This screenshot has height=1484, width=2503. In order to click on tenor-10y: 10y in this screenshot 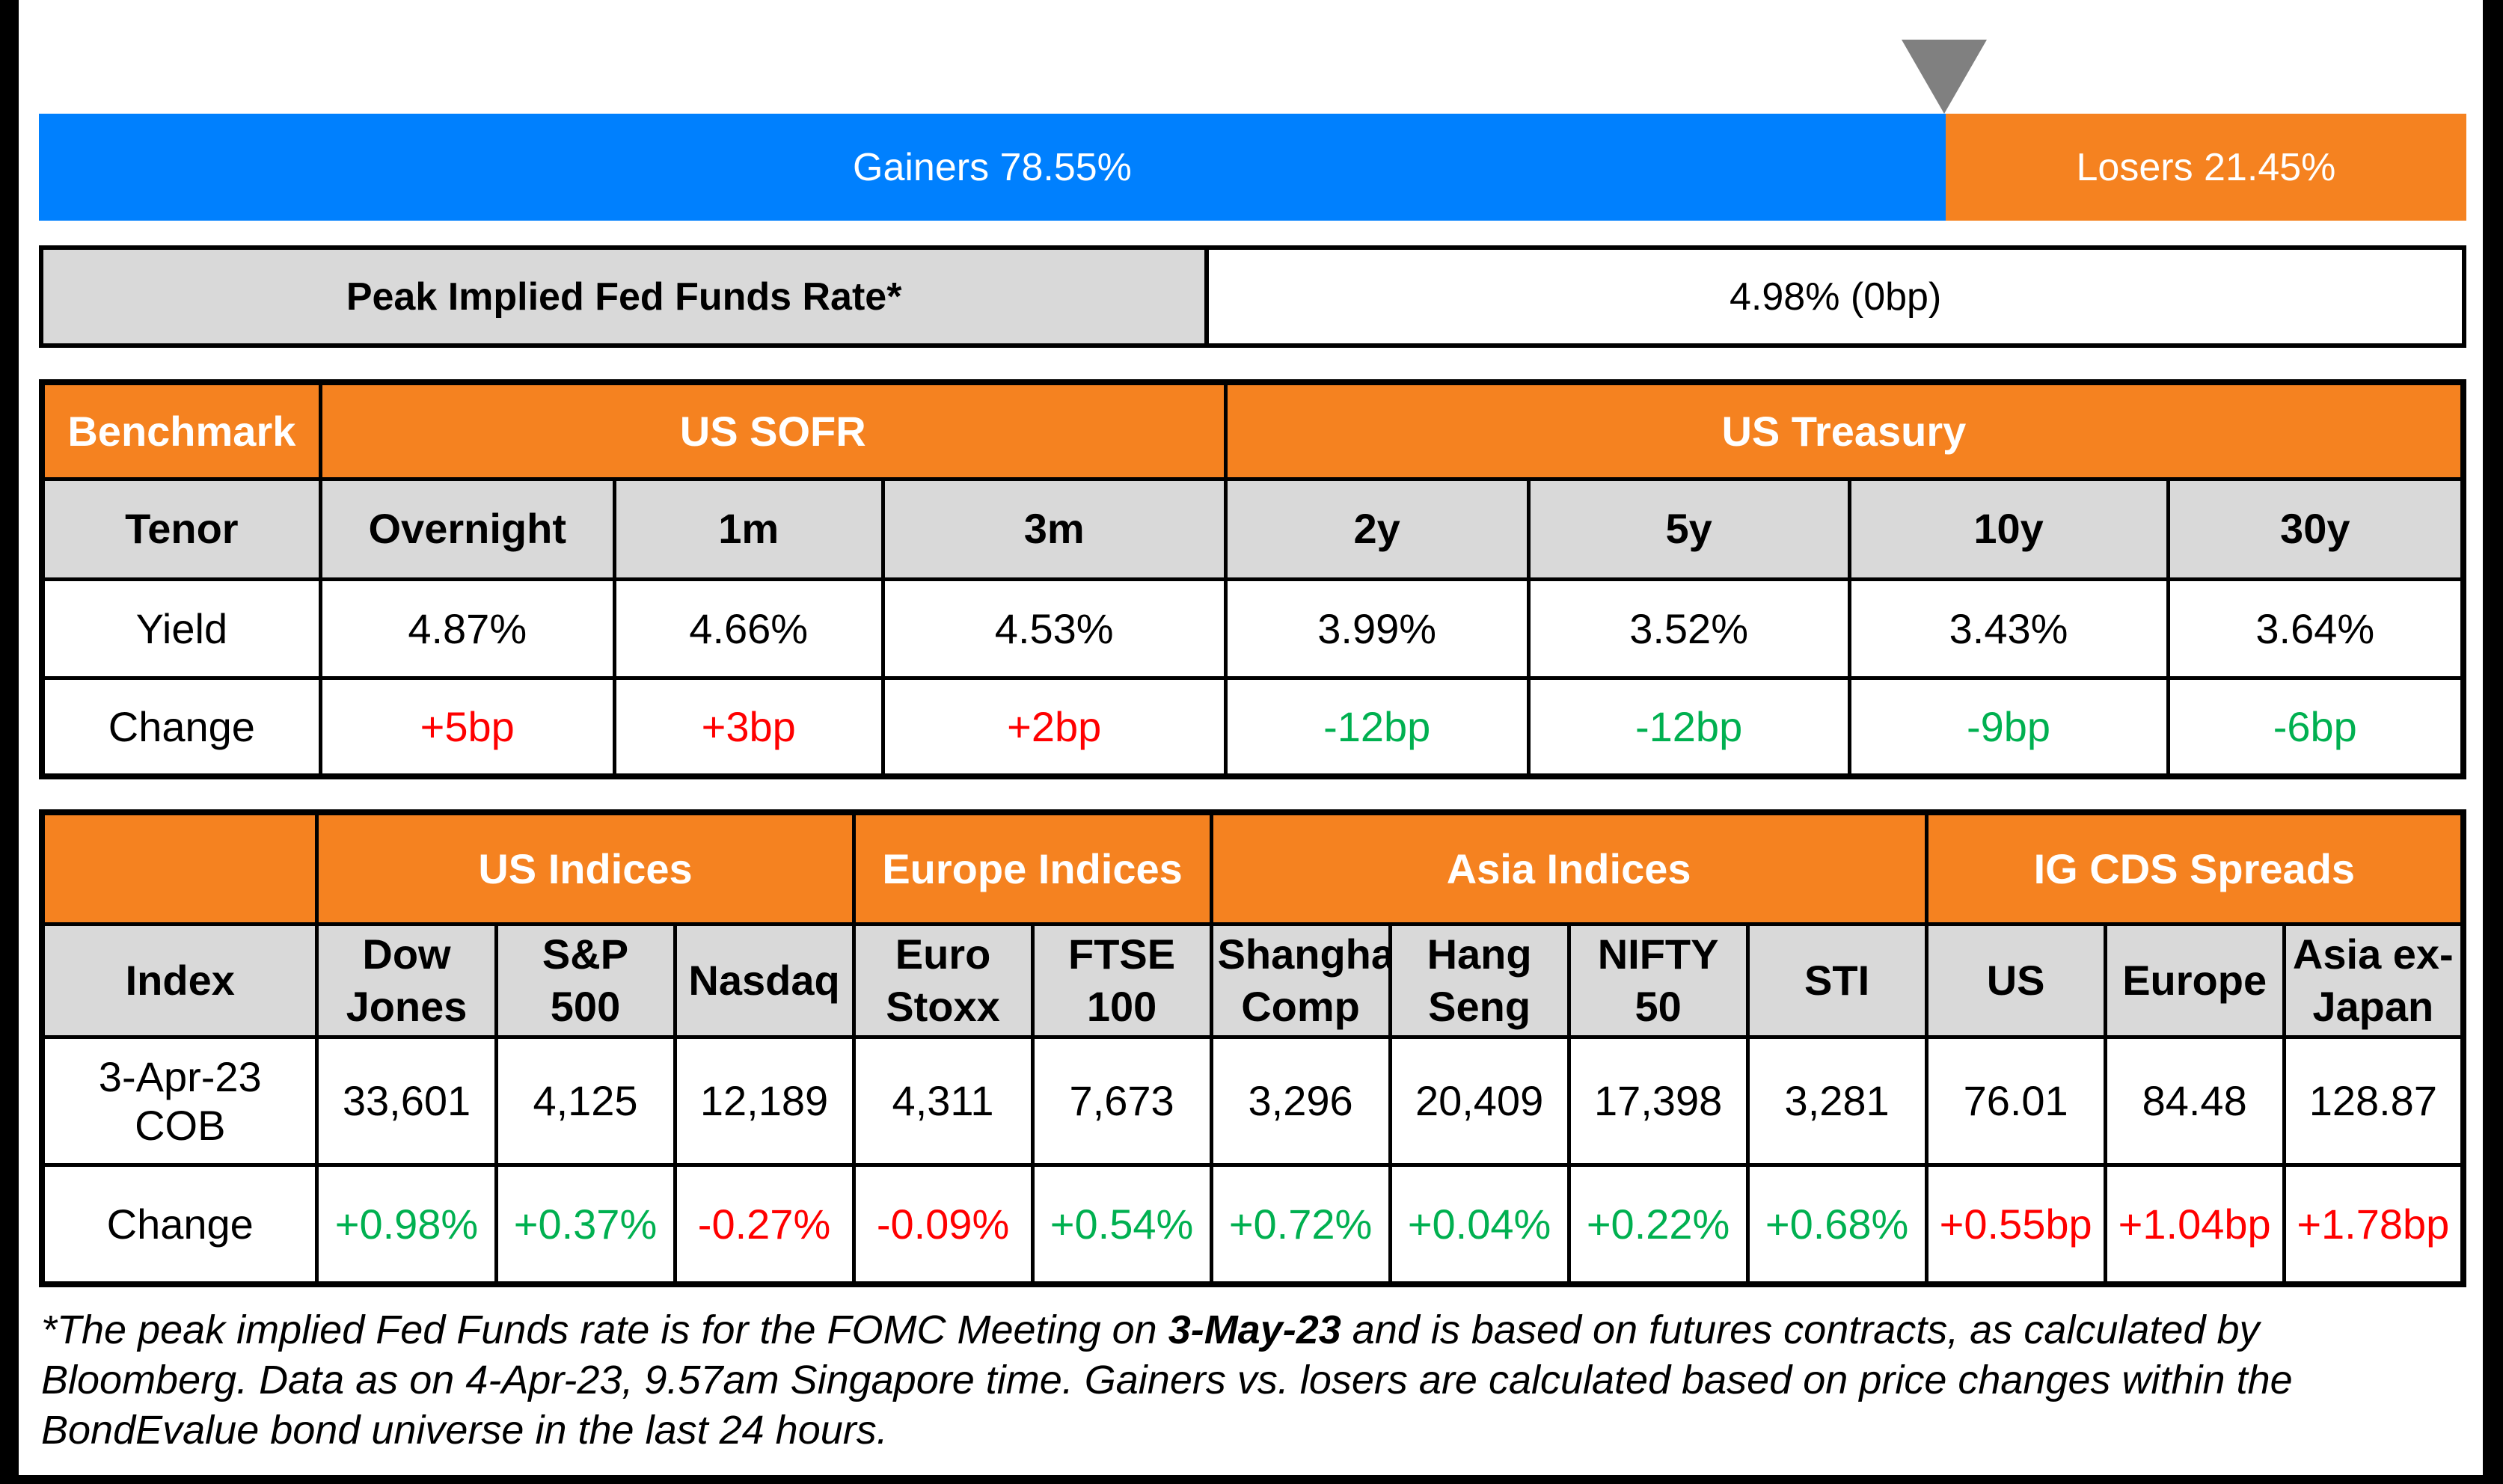, I will do `click(2009, 528)`.